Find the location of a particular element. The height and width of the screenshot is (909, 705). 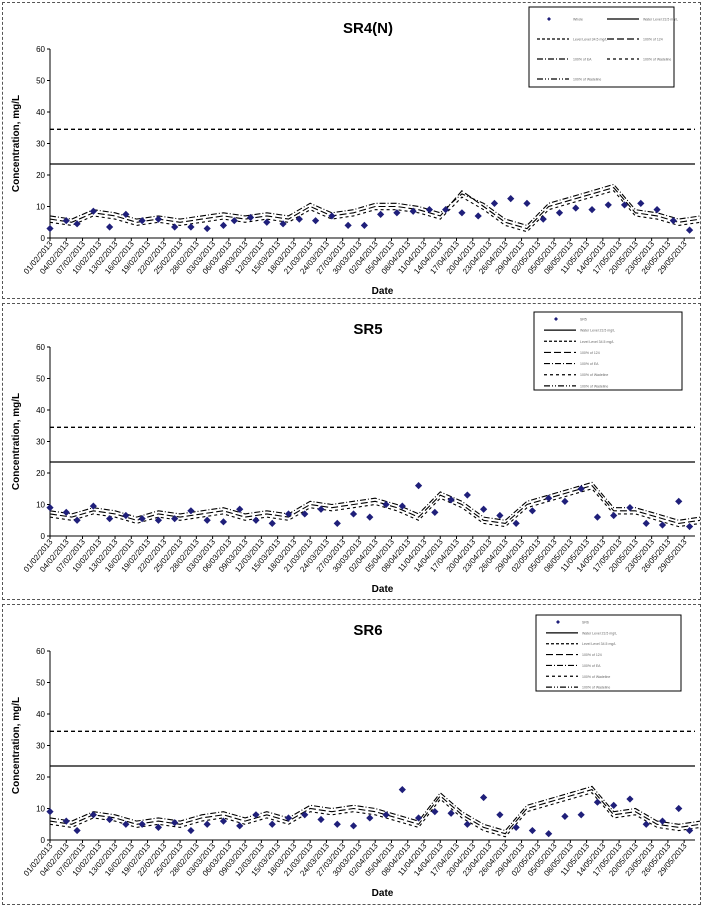

chart-title: SR6 is located at coordinates (367, 630).